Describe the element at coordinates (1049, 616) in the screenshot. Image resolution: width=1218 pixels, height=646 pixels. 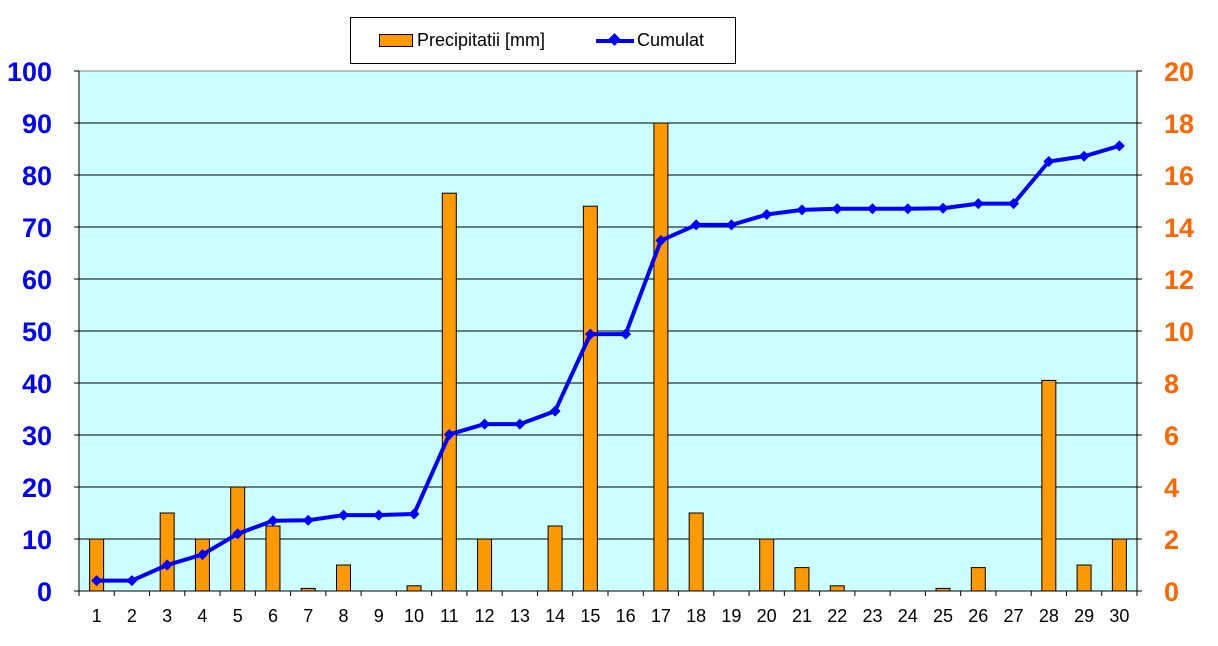
I see `x-tick-label: 28` at that location.